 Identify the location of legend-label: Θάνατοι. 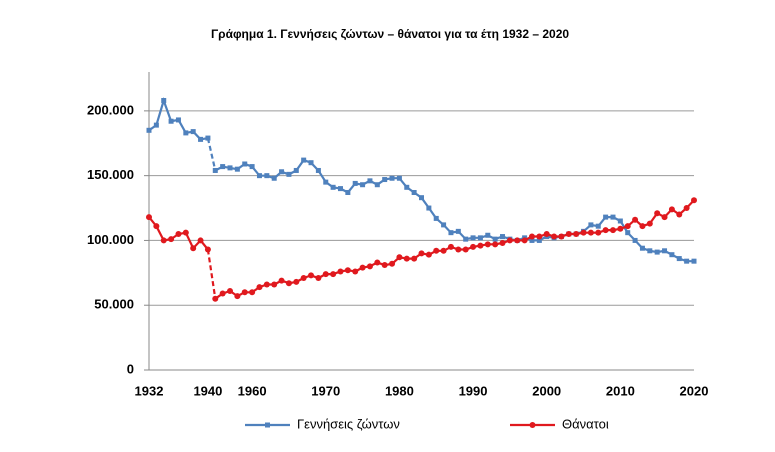
(585, 423).